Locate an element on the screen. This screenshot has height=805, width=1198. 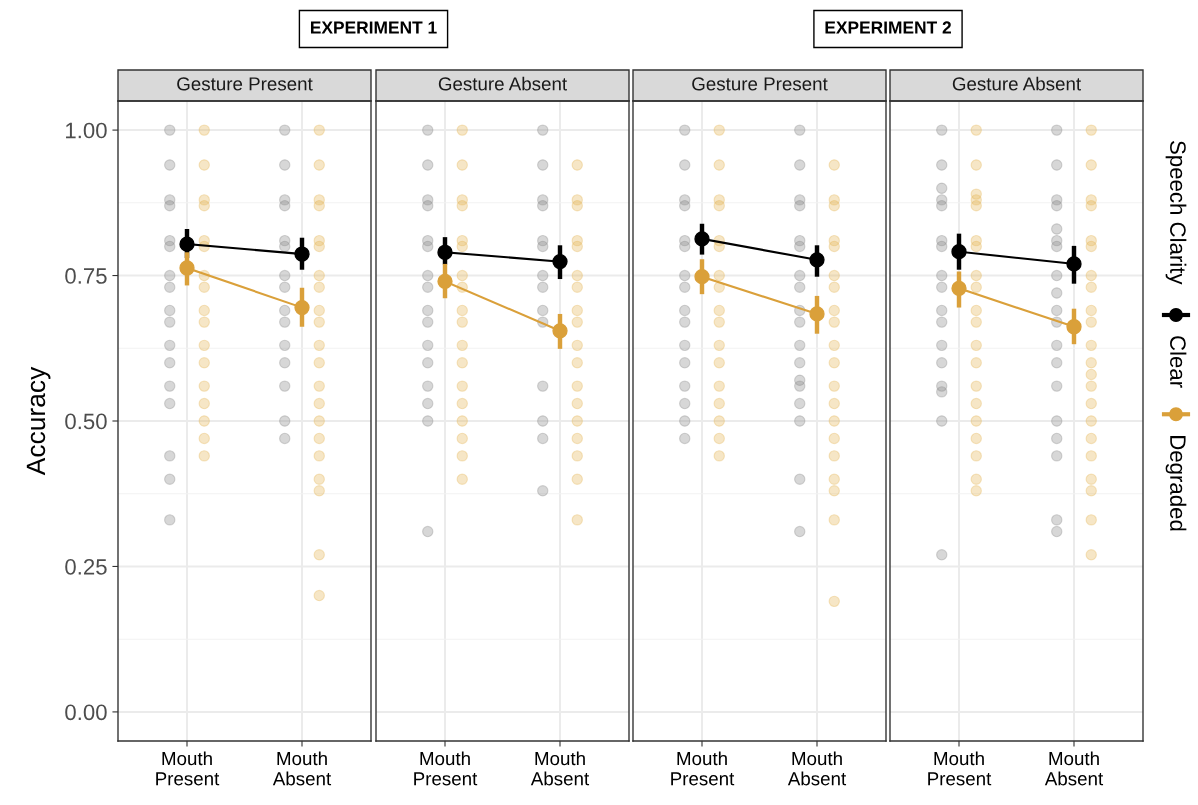
text: EXPERIMENT 2 is located at coordinates (888, 27).